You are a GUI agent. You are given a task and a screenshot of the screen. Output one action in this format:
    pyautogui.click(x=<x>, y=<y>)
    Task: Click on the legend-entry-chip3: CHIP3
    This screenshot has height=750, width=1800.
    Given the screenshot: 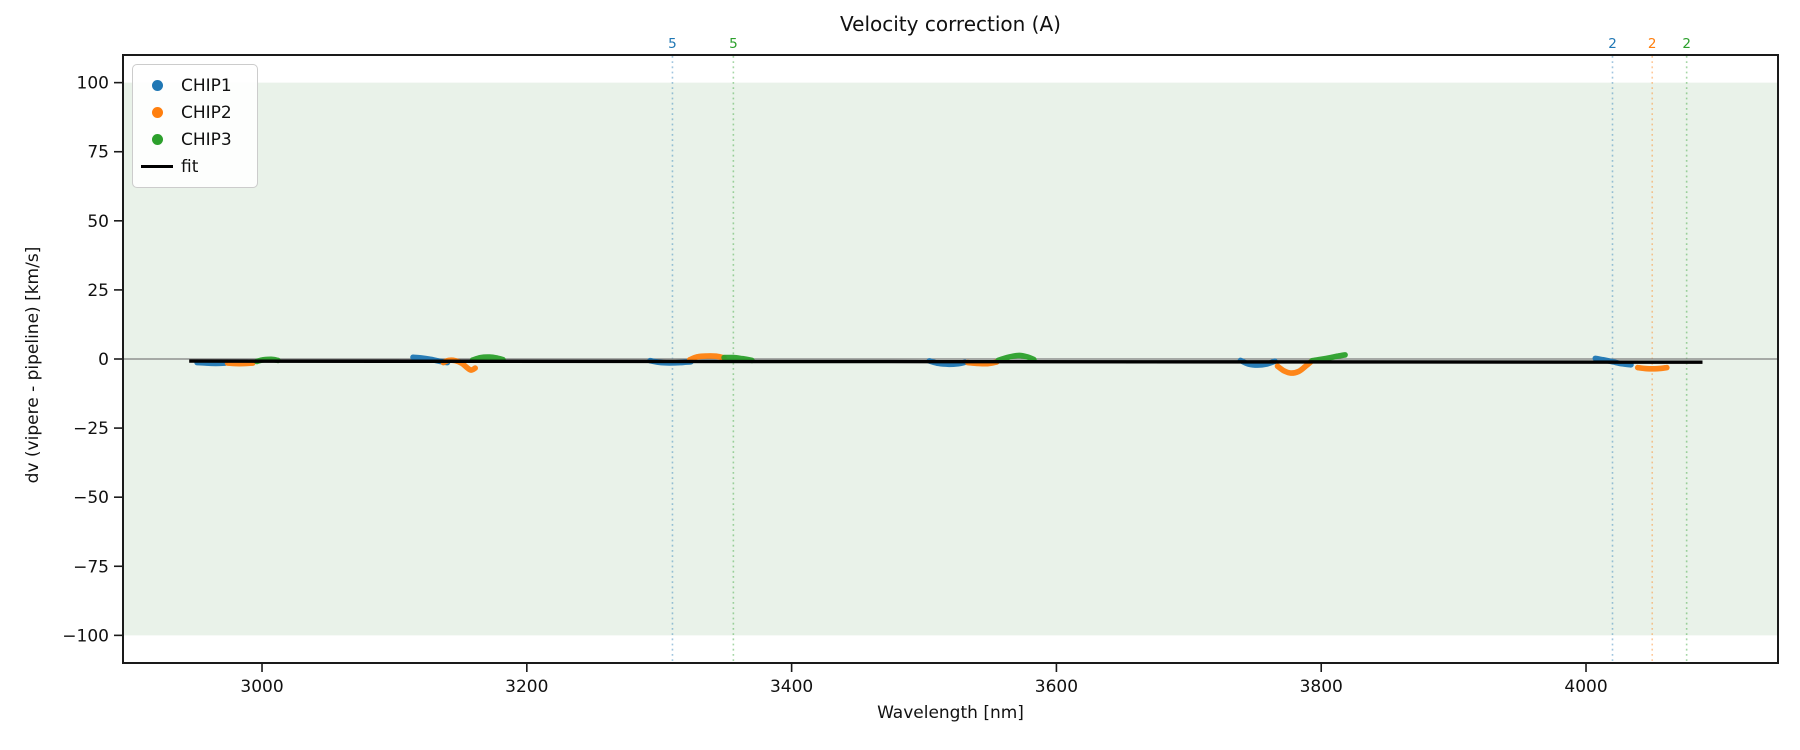 What is the action you would take?
    pyautogui.click(x=195, y=139)
    